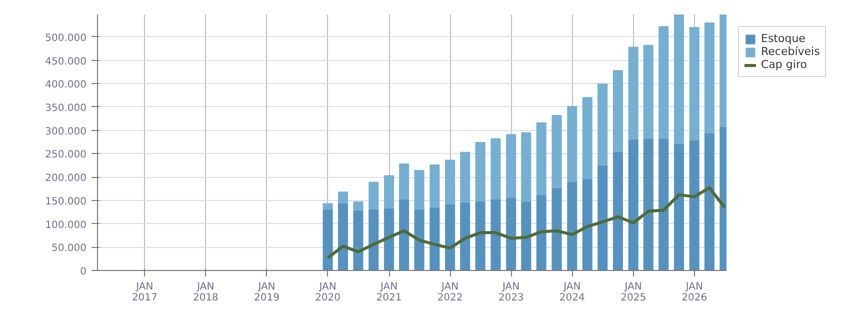  I want to click on x-tick-label: JAN 2026, so click(695, 293).